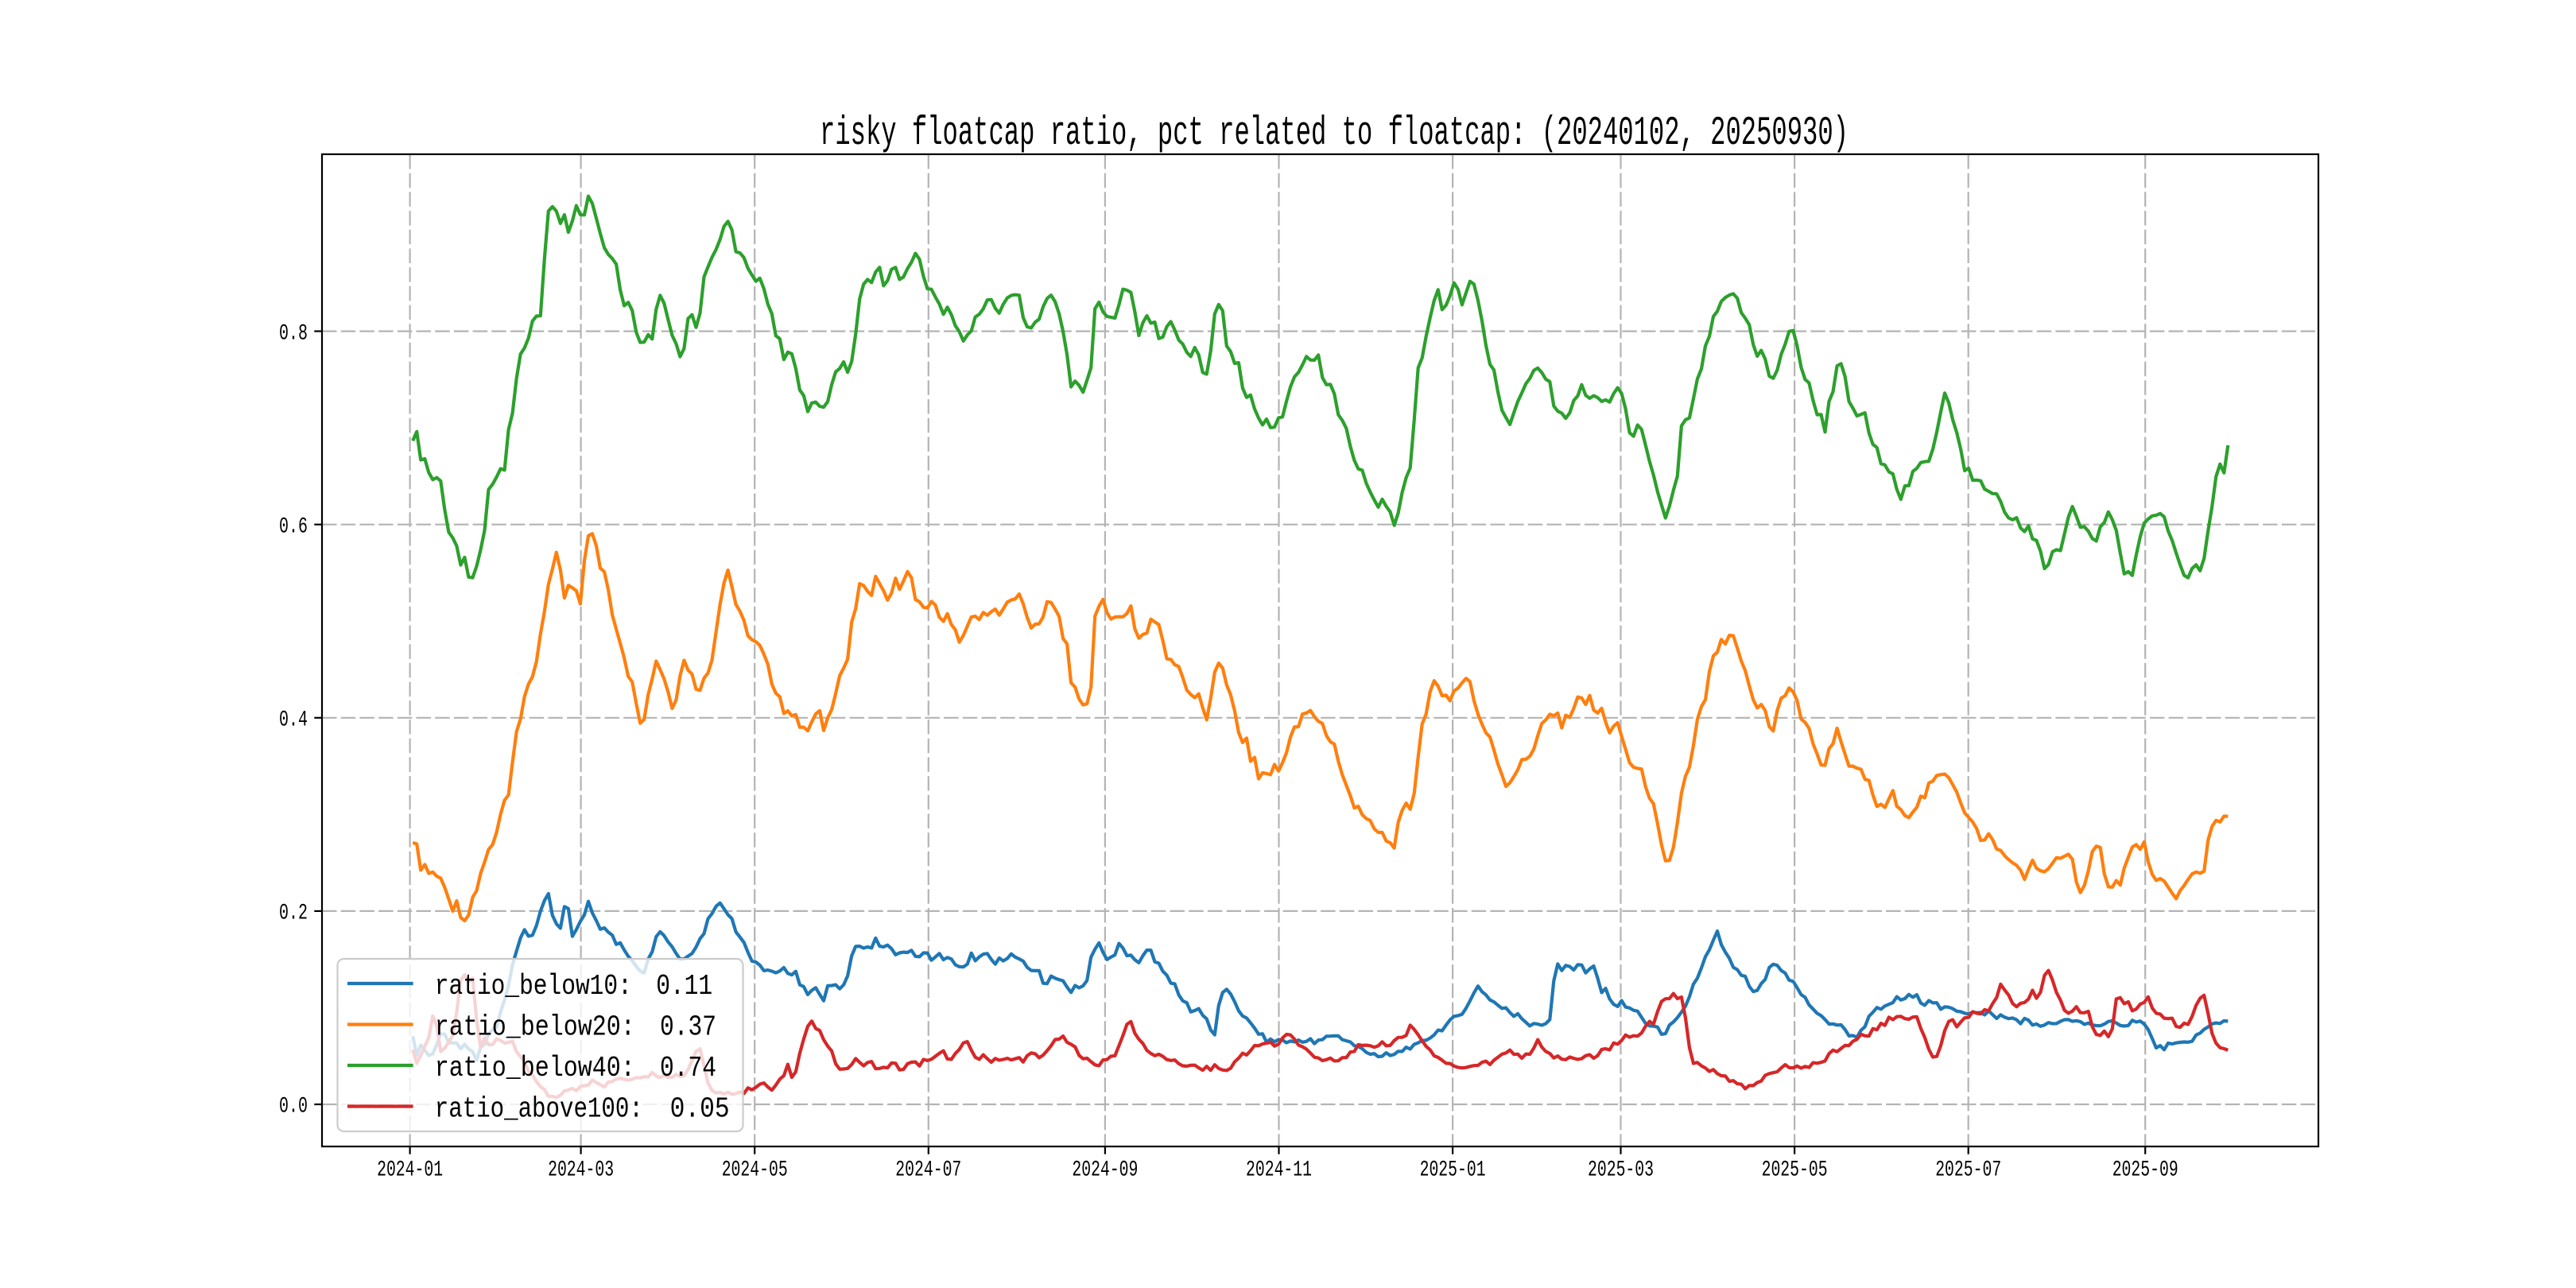  I want to click on svg-text: 2024-01, so click(410, 1170).